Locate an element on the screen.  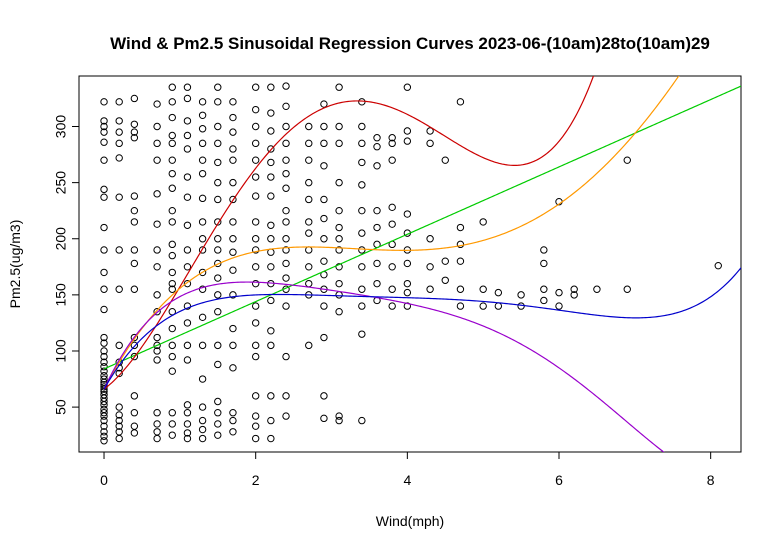
x-tick-label: 8 is located at coordinates (711, 480).